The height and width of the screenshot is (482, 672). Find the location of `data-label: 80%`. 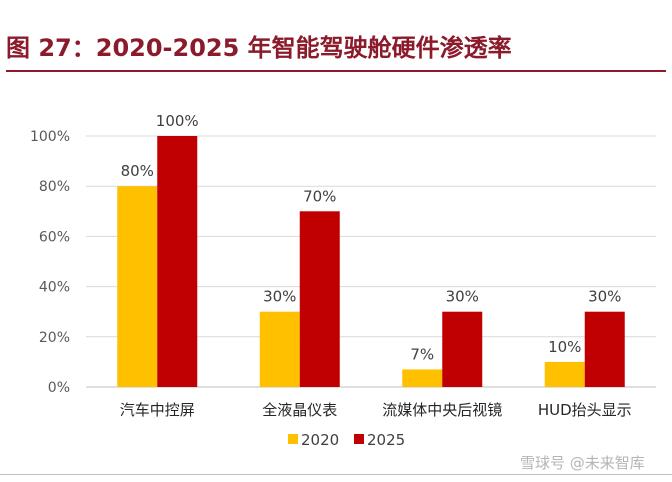

data-label: 80% is located at coordinates (137, 171).